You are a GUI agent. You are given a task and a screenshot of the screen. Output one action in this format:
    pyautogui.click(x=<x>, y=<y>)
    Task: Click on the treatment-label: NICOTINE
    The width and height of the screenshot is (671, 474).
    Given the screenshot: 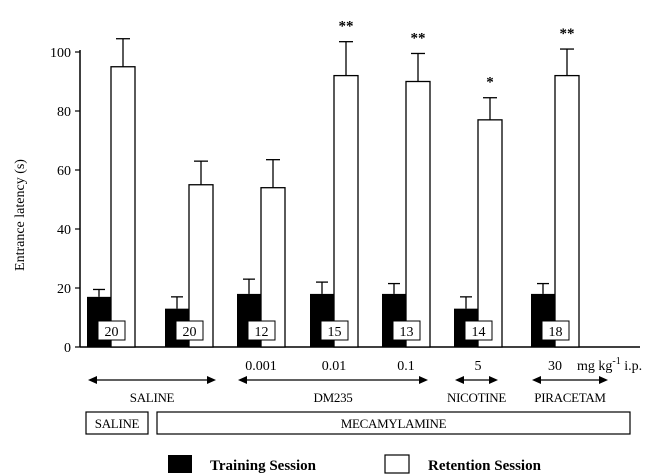 What is the action you would take?
    pyautogui.click(x=476, y=397)
    